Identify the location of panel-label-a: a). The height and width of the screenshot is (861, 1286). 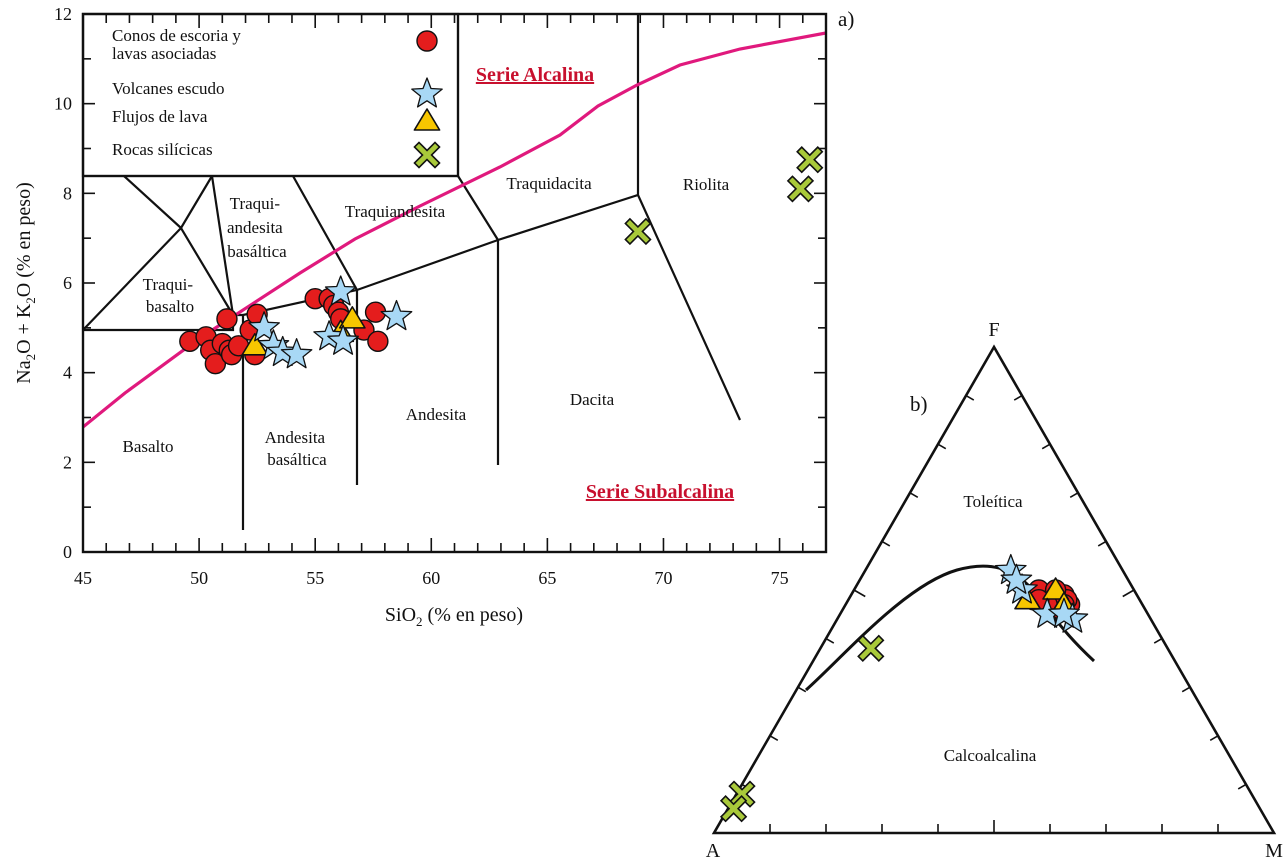
(846, 19).